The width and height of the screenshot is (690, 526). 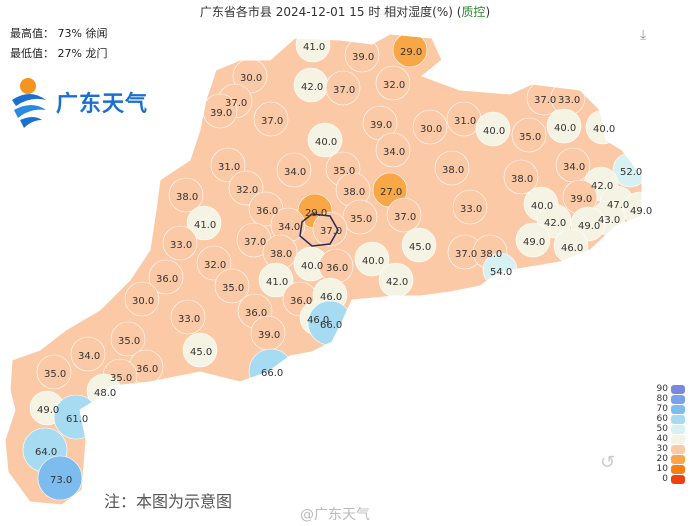 I want to click on legend-item: 10, so click(x=668, y=469).